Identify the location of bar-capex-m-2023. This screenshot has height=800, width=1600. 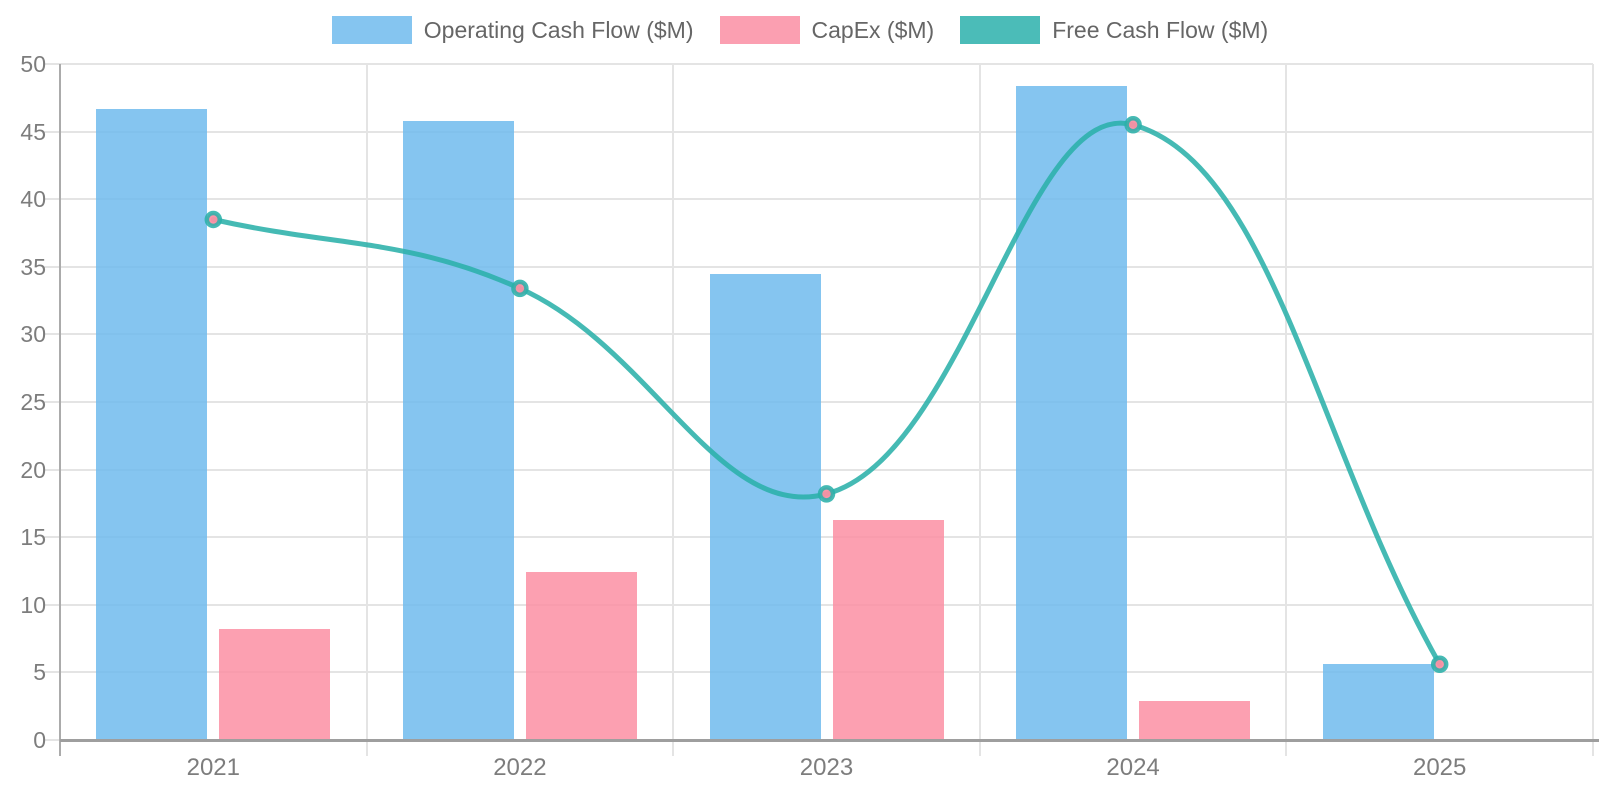
(888, 629).